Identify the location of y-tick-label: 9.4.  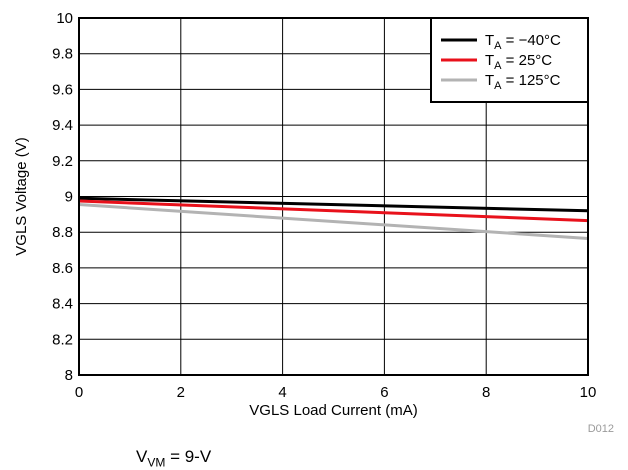
(62, 125).